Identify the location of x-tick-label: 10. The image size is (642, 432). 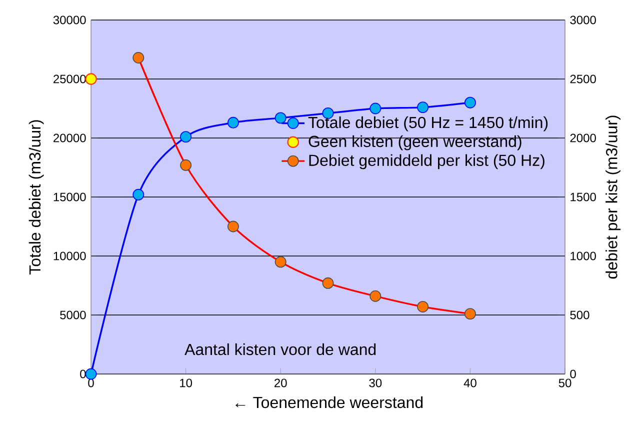
(186, 383).